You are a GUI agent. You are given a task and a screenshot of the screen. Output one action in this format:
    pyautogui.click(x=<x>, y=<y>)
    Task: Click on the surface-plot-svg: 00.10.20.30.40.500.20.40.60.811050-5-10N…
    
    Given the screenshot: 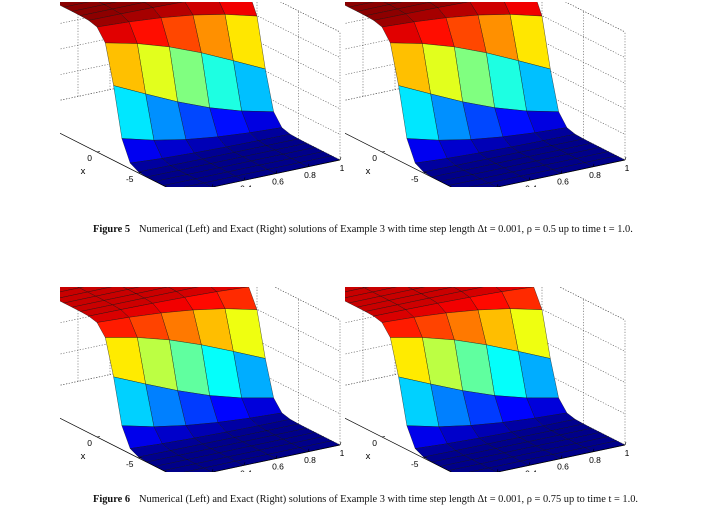 What is the action you would take?
    pyautogui.click(x=202, y=94)
    